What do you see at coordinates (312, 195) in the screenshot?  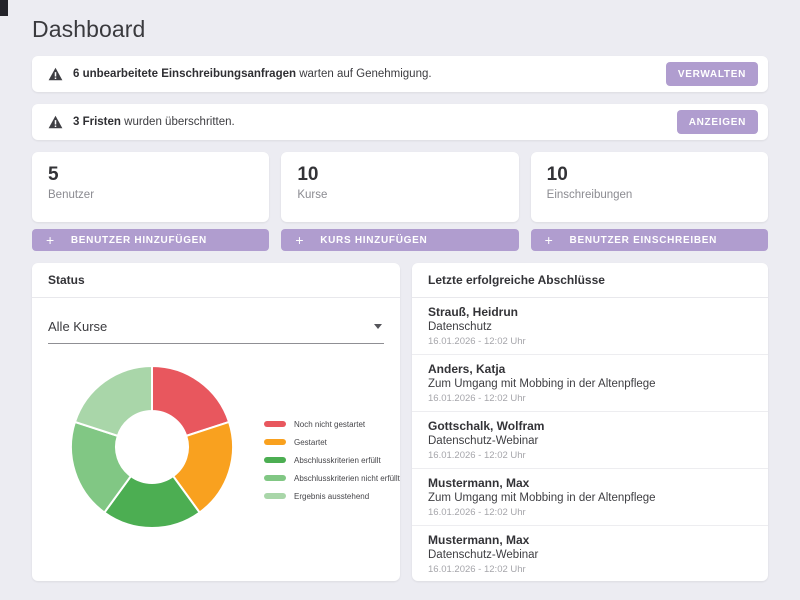 I see `stat-label: Kurse` at bounding box center [312, 195].